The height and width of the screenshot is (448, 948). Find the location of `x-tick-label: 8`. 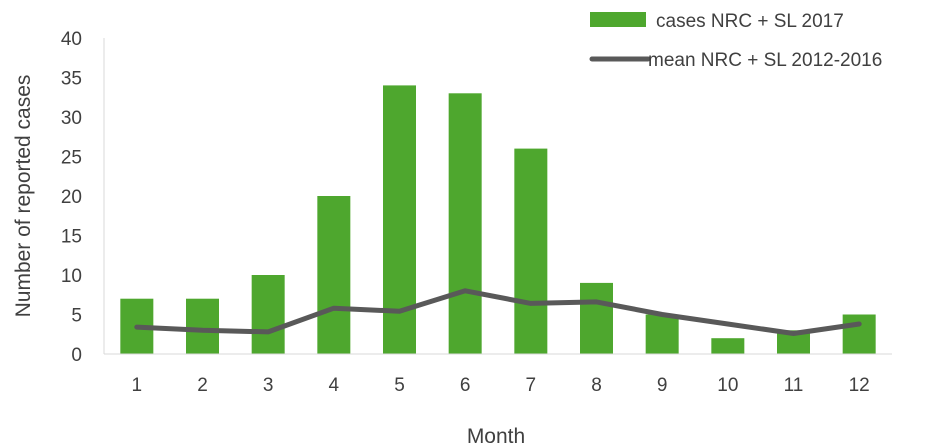

x-tick-label: 8 is located at coordinates (596, 385).